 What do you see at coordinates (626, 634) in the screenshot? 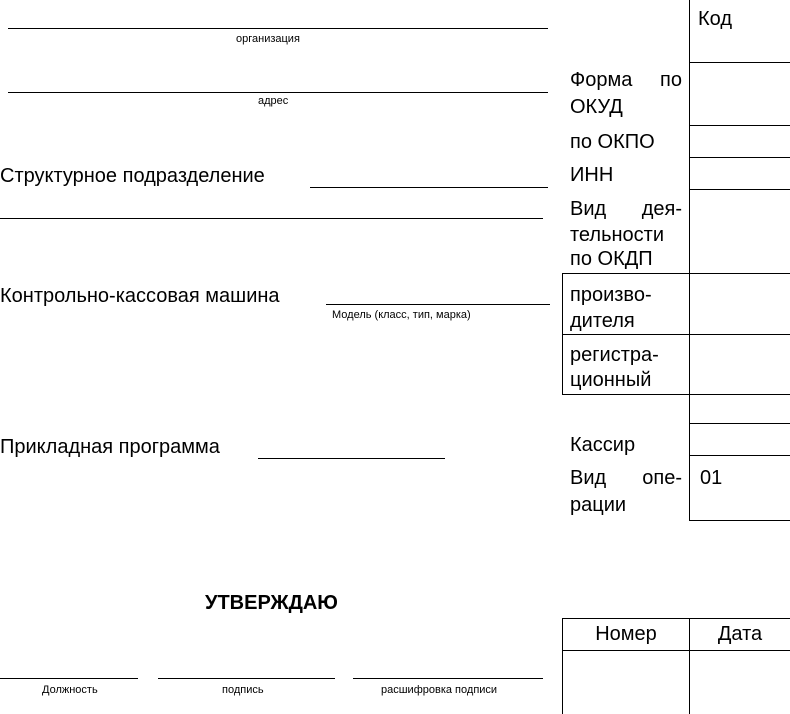
I see `number-header: Номер` at bounding box center [626, 634].